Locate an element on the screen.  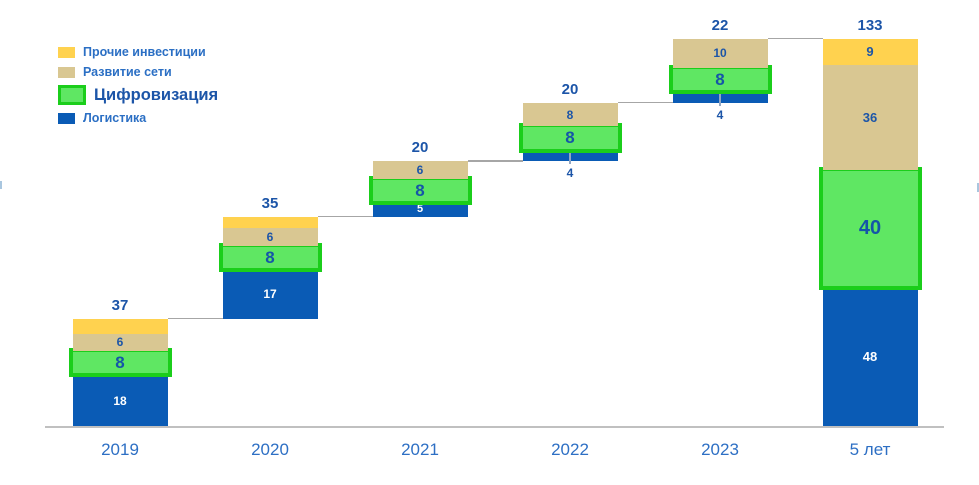
legend-item-digitalization: Цифровизация is located at coordinates (138, 95).